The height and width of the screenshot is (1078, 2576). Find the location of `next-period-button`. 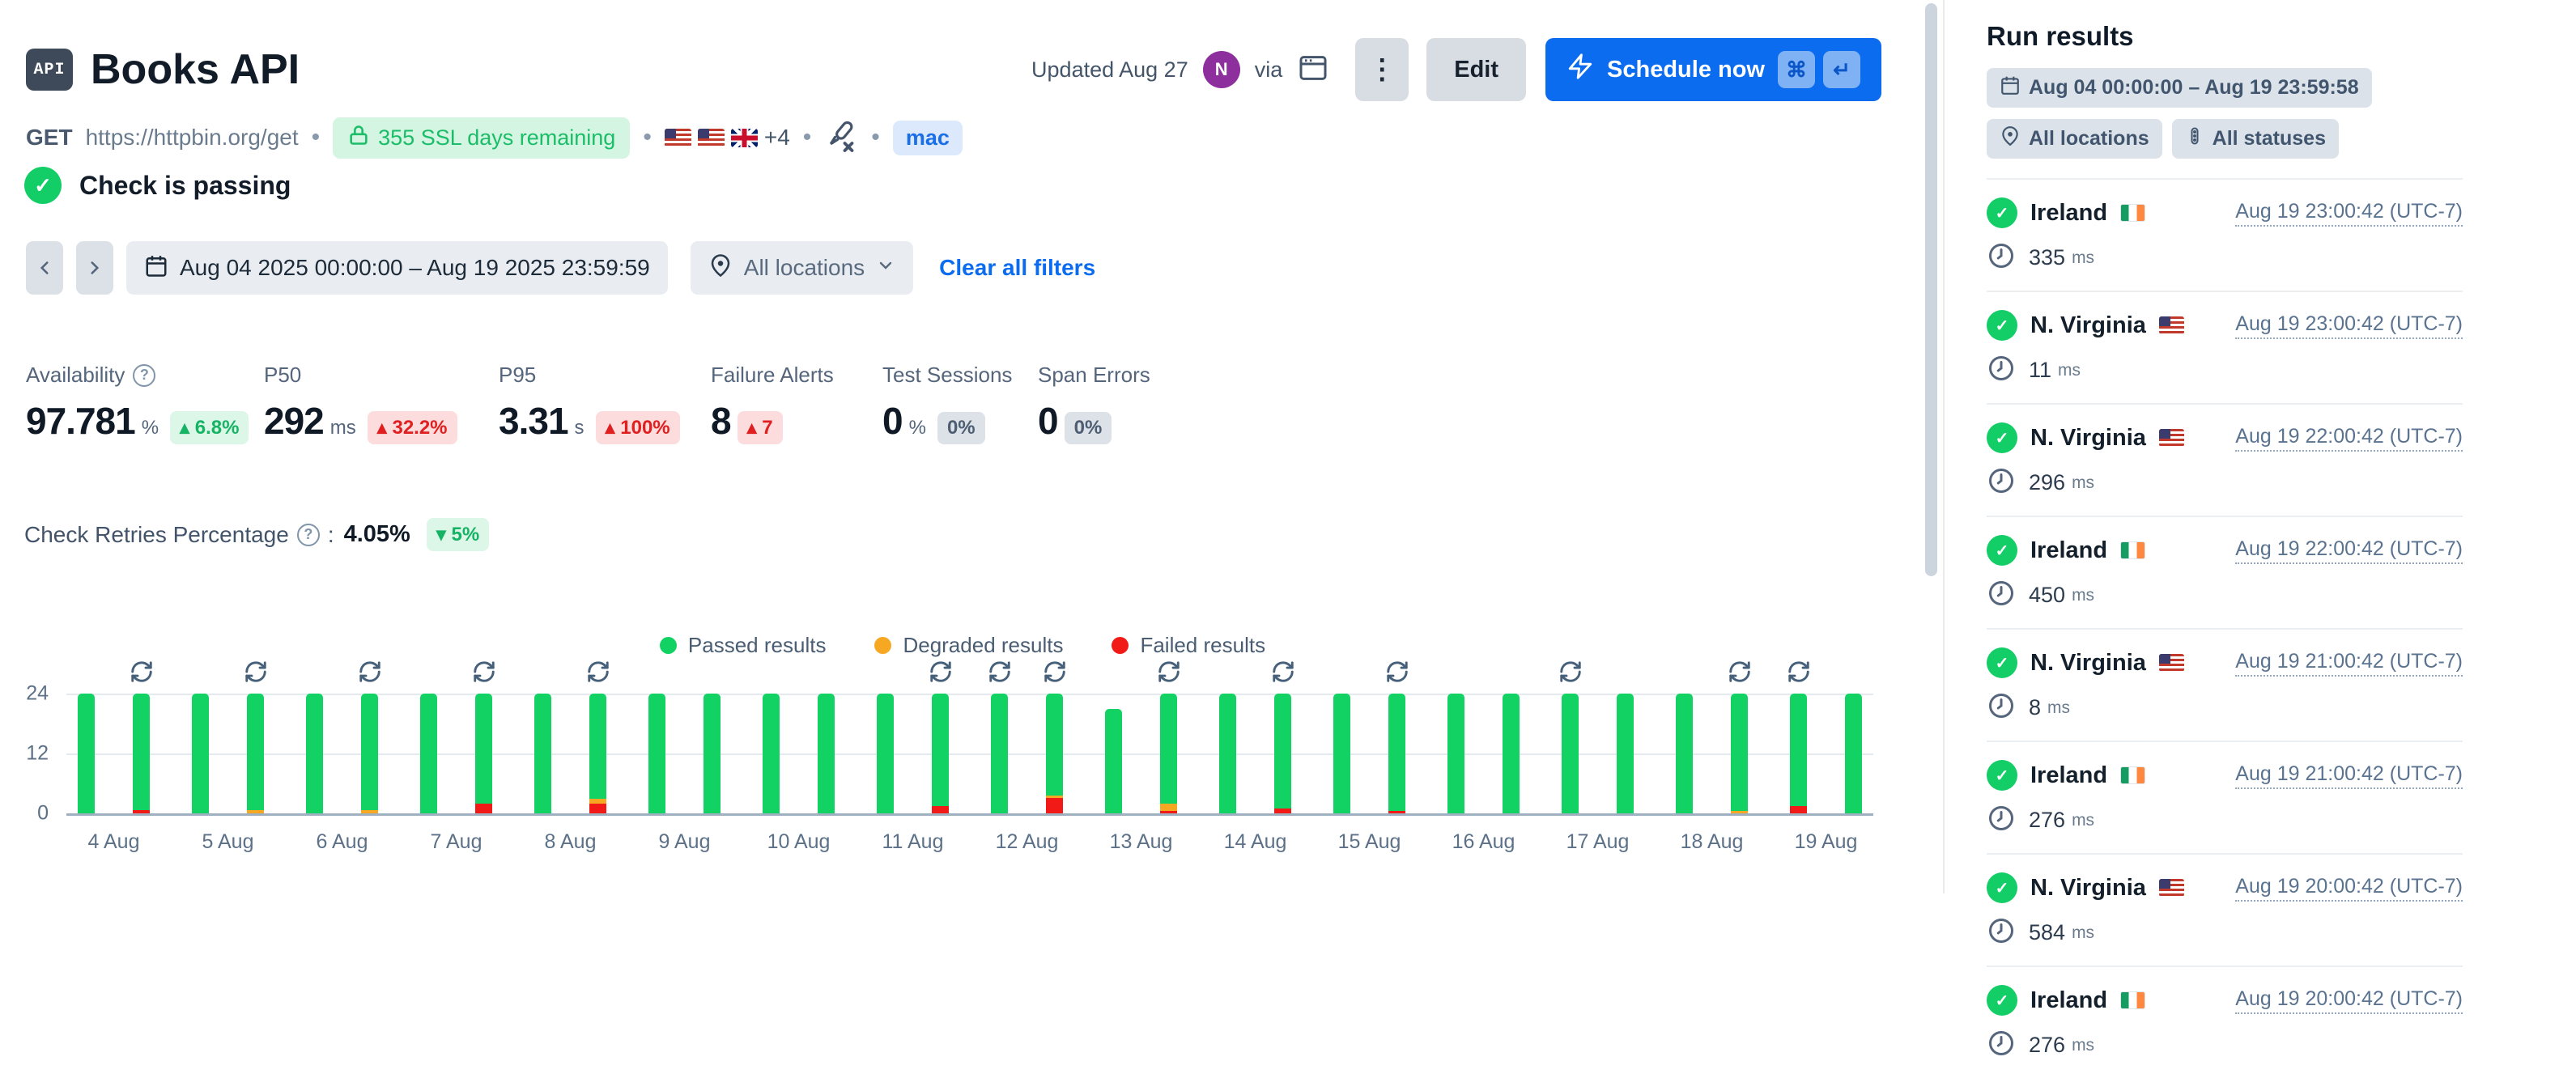

next-period-button is located at coordinates (94, 268).